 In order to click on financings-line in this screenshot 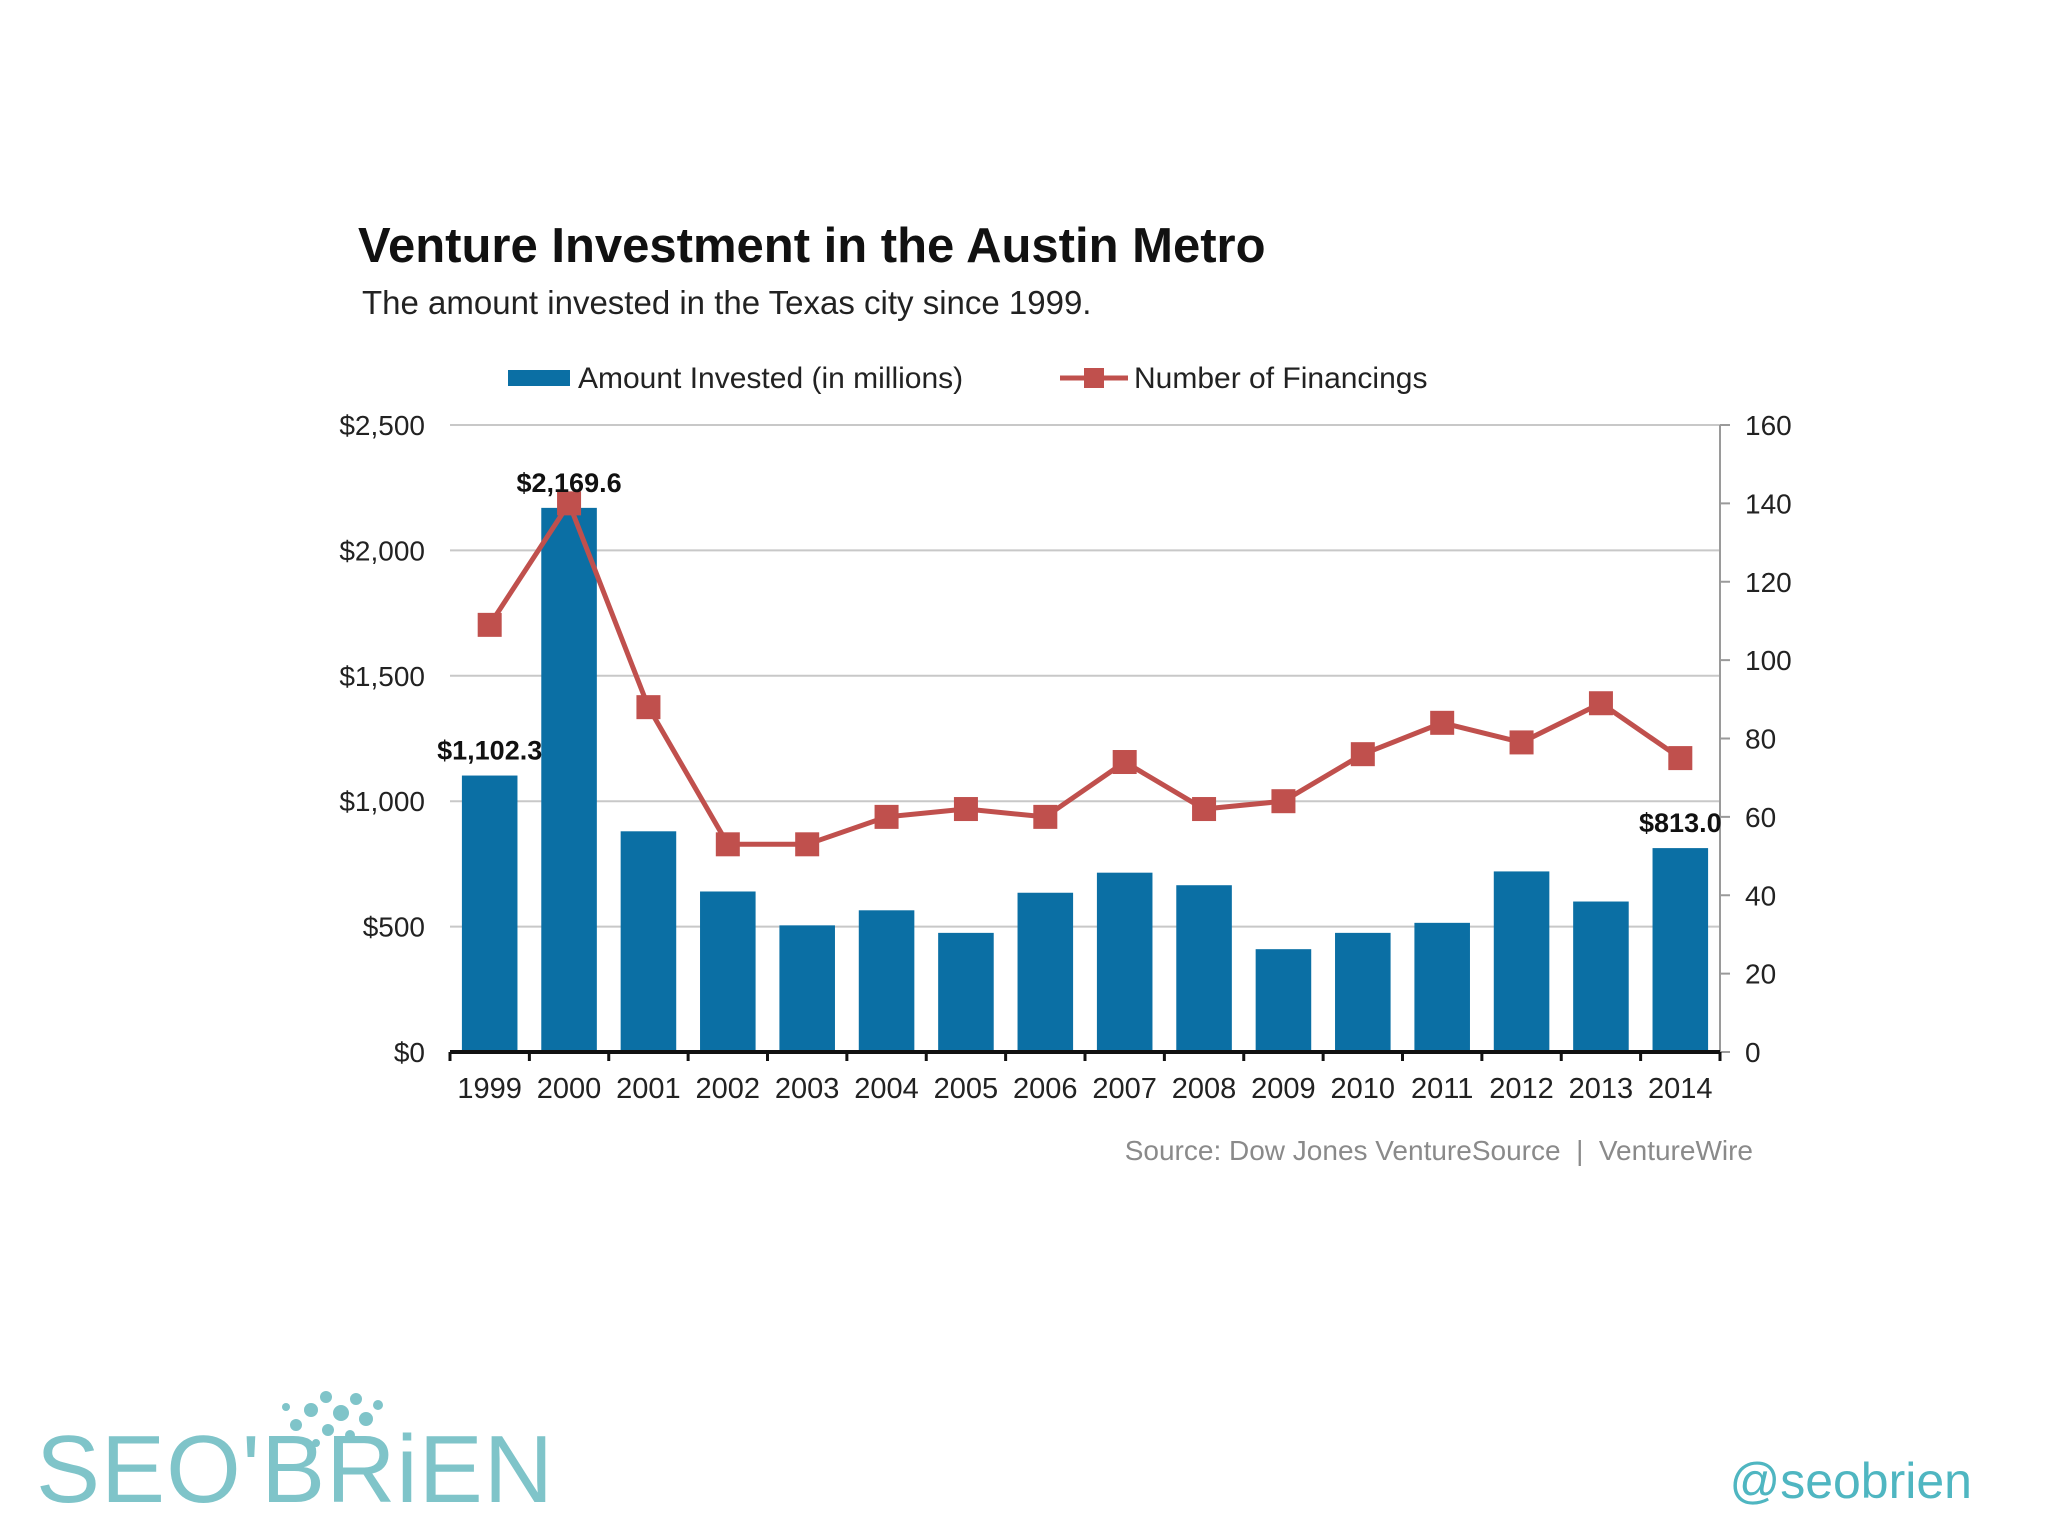, I will do `click(1084, 673)`.